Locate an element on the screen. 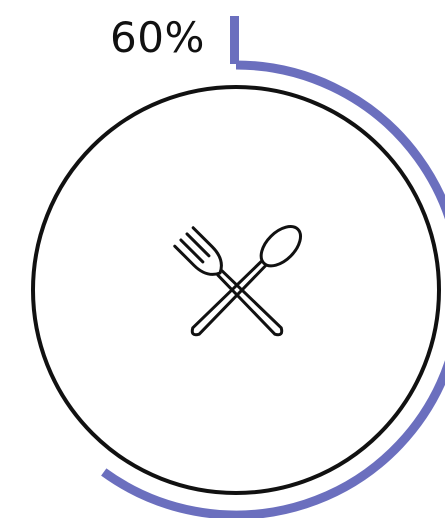  progress-start-tick is located at coordinates (234, 40).